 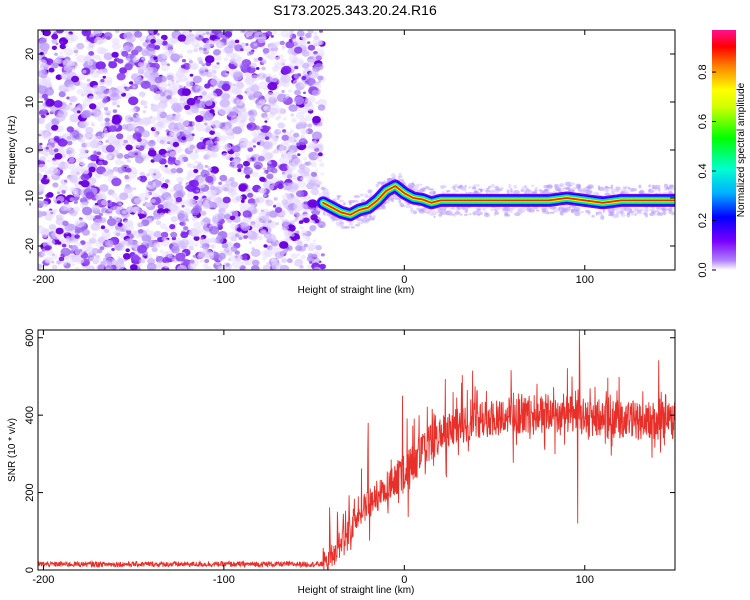 I want to click on colorbar-tick-label: 0.0, so click(x=703, y=269).